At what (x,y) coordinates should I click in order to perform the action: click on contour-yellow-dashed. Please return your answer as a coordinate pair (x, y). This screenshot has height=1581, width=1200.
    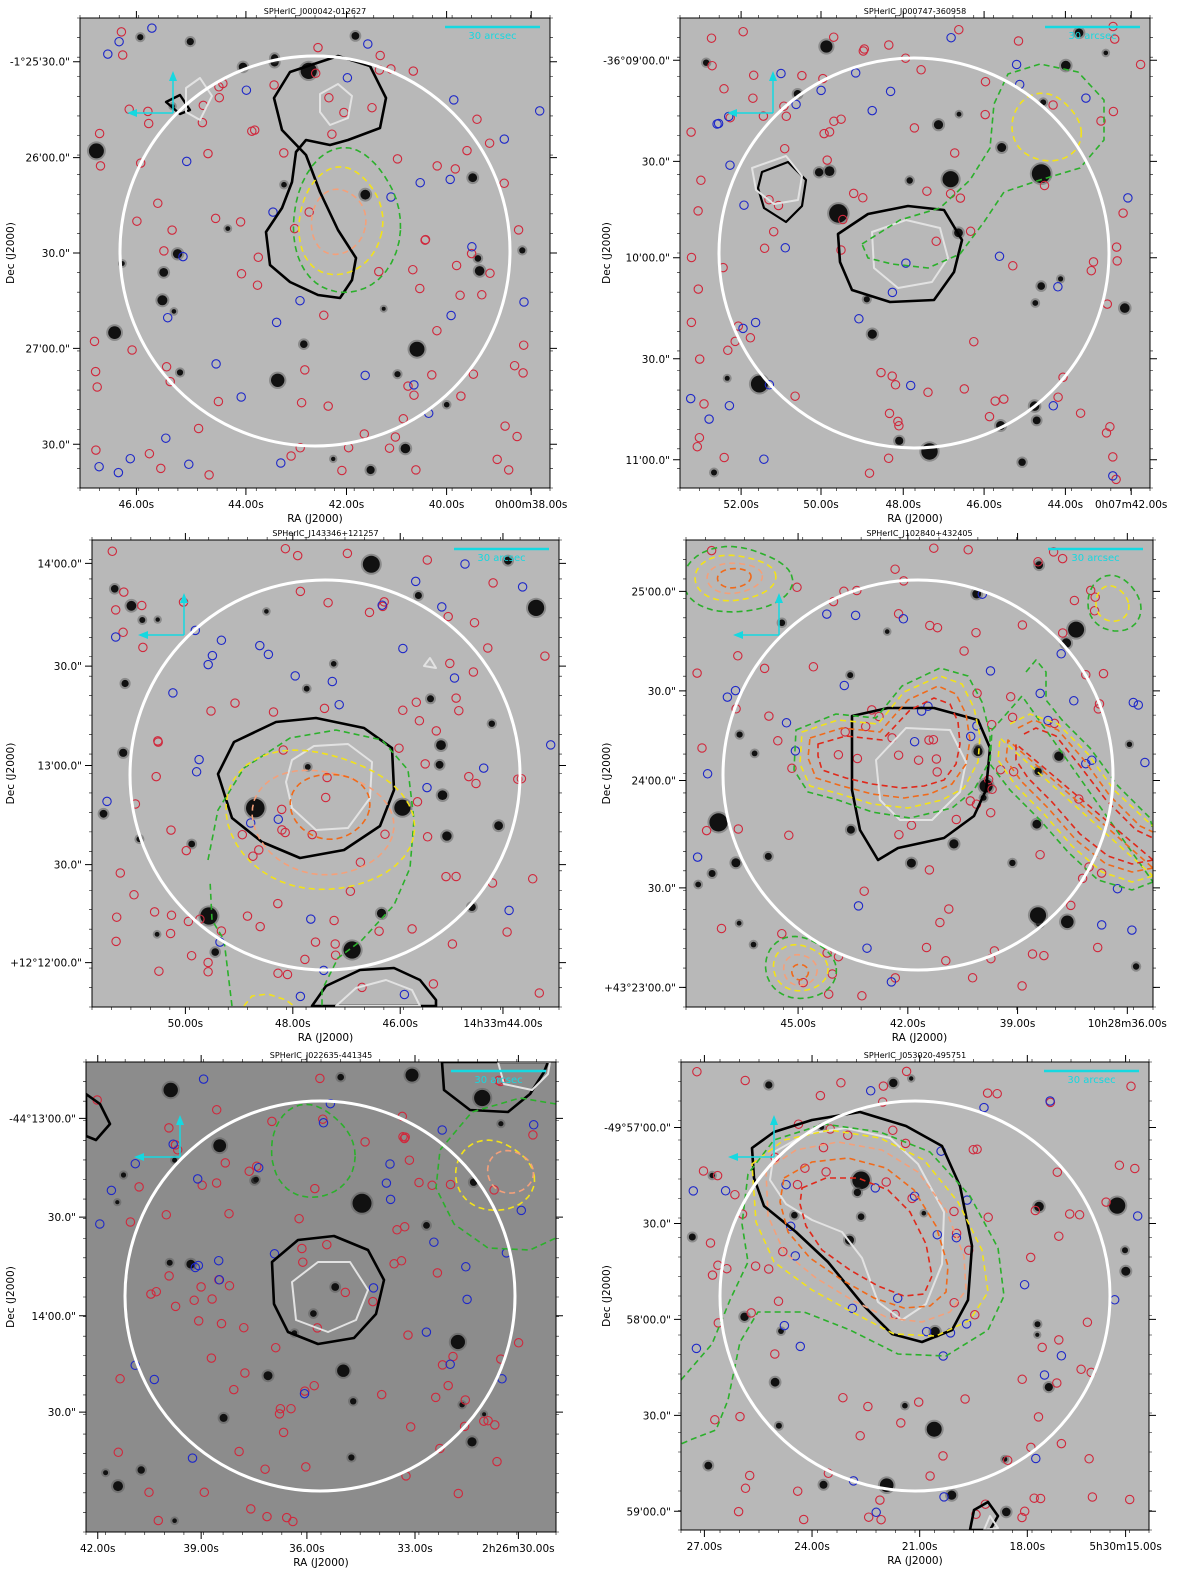
    Looking at the image, I should click on (1047, 127).